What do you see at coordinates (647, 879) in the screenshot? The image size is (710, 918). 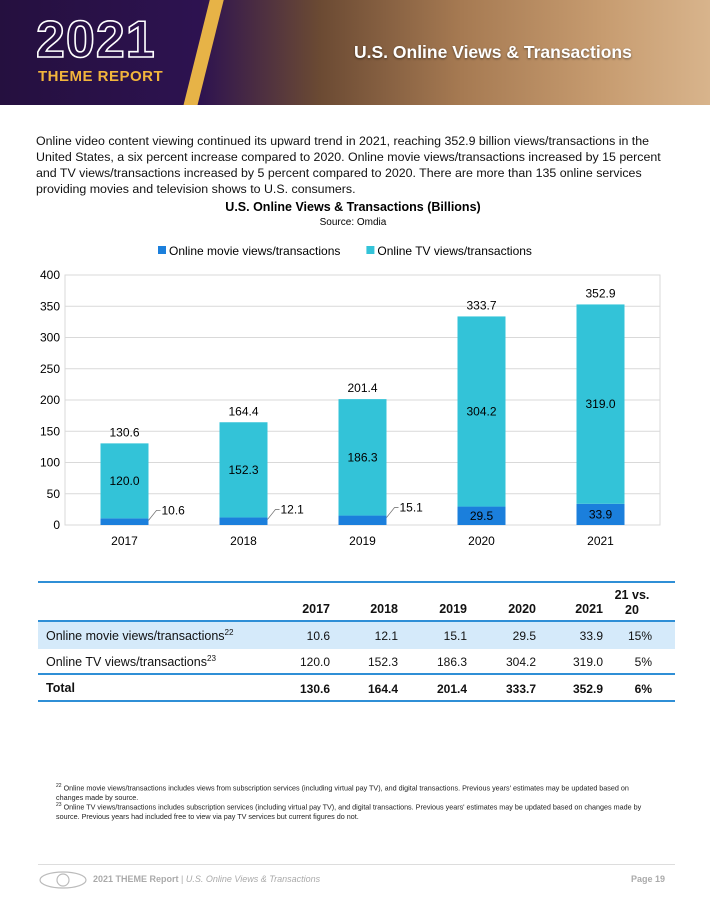 I see `footer-page: Page 19` at bounding box center [647, 879].